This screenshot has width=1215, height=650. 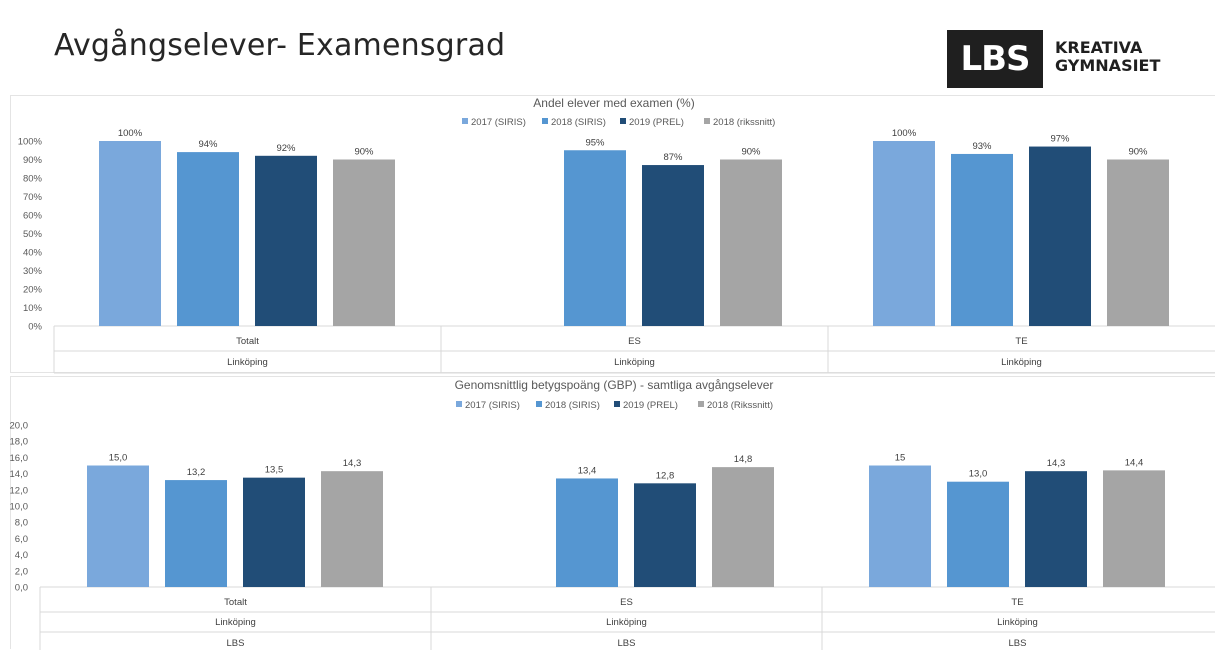 I want to click on legend-label: 2018 (Rikssnitt), so click(x=740, y=405).